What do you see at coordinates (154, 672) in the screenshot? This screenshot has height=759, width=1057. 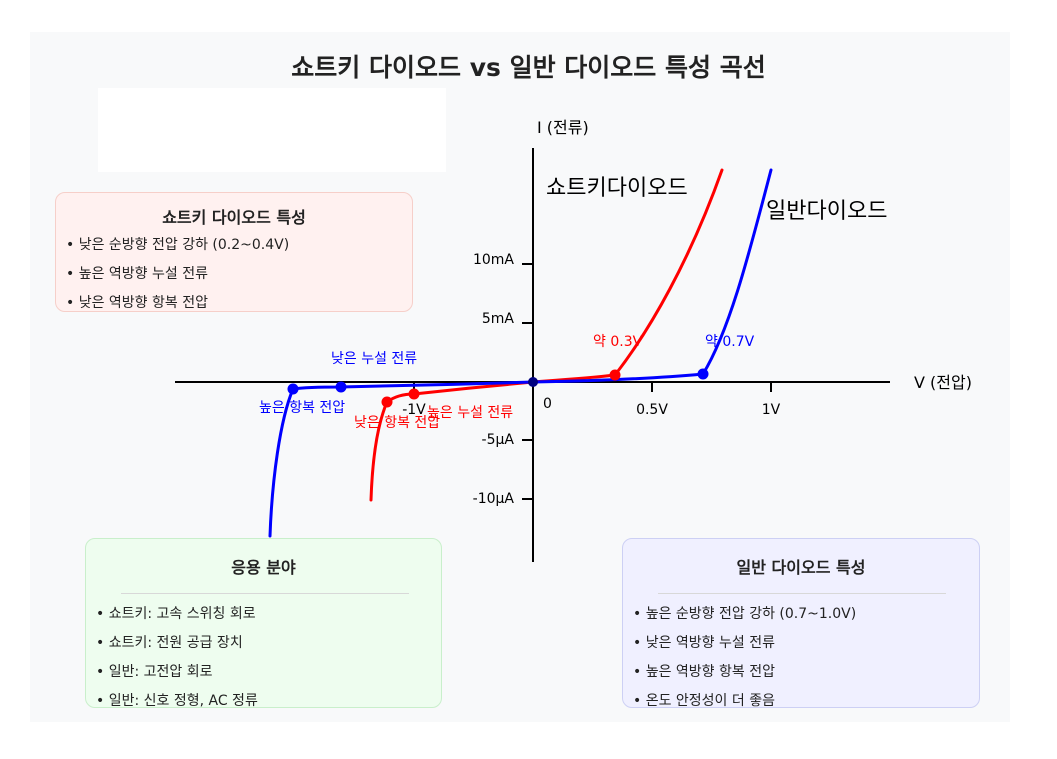 I see `applications-card-item: • 일반: 고전압 회로` at bounding box center [154, 672].